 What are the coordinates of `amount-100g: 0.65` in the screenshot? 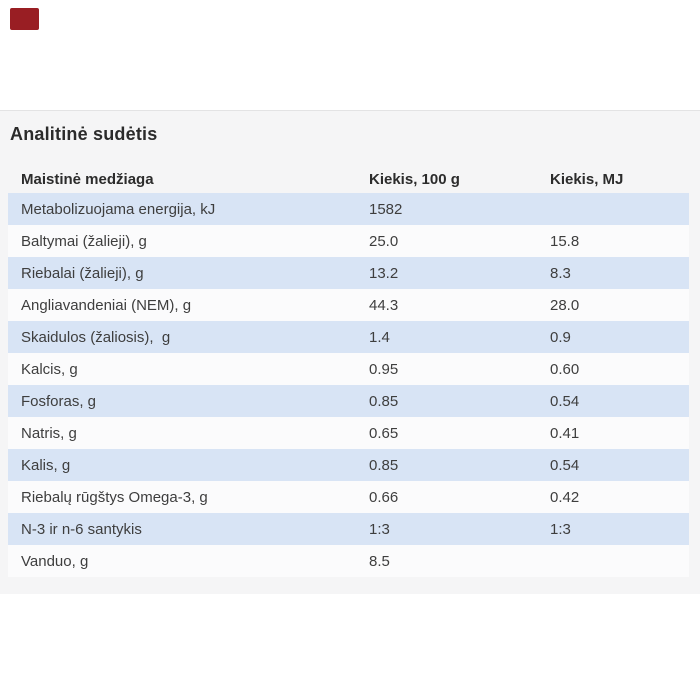 It's located at (384, 433).